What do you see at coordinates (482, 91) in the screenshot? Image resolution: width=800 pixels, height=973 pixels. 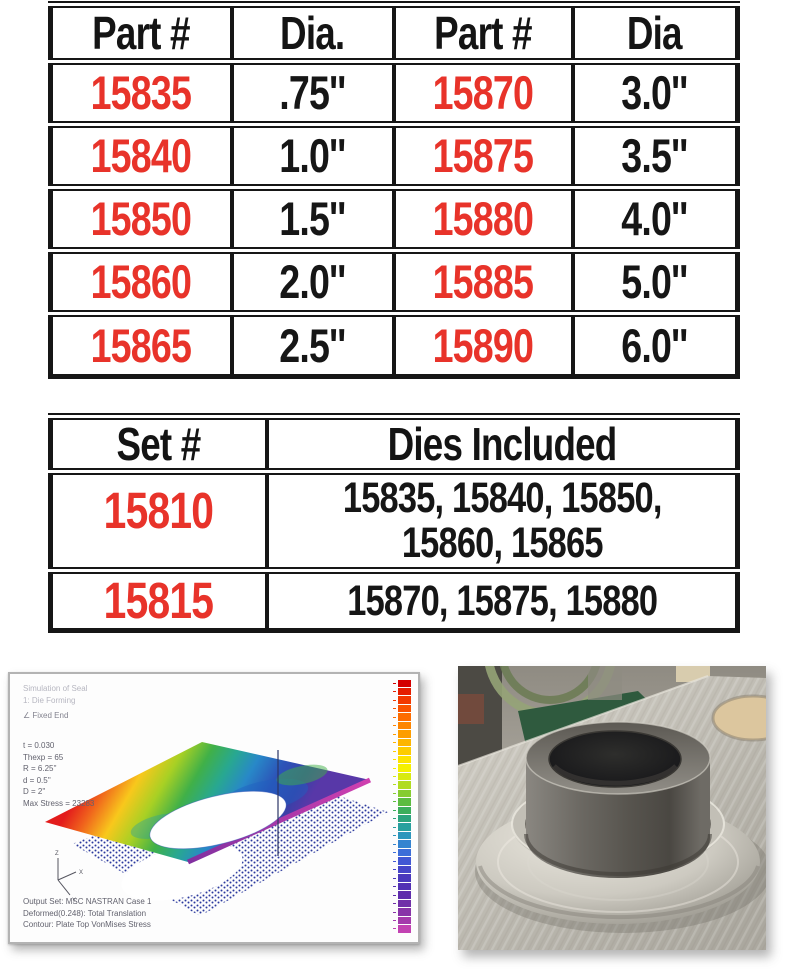 I see `part-number-cell: 15870` at bounding box center [482, 91].